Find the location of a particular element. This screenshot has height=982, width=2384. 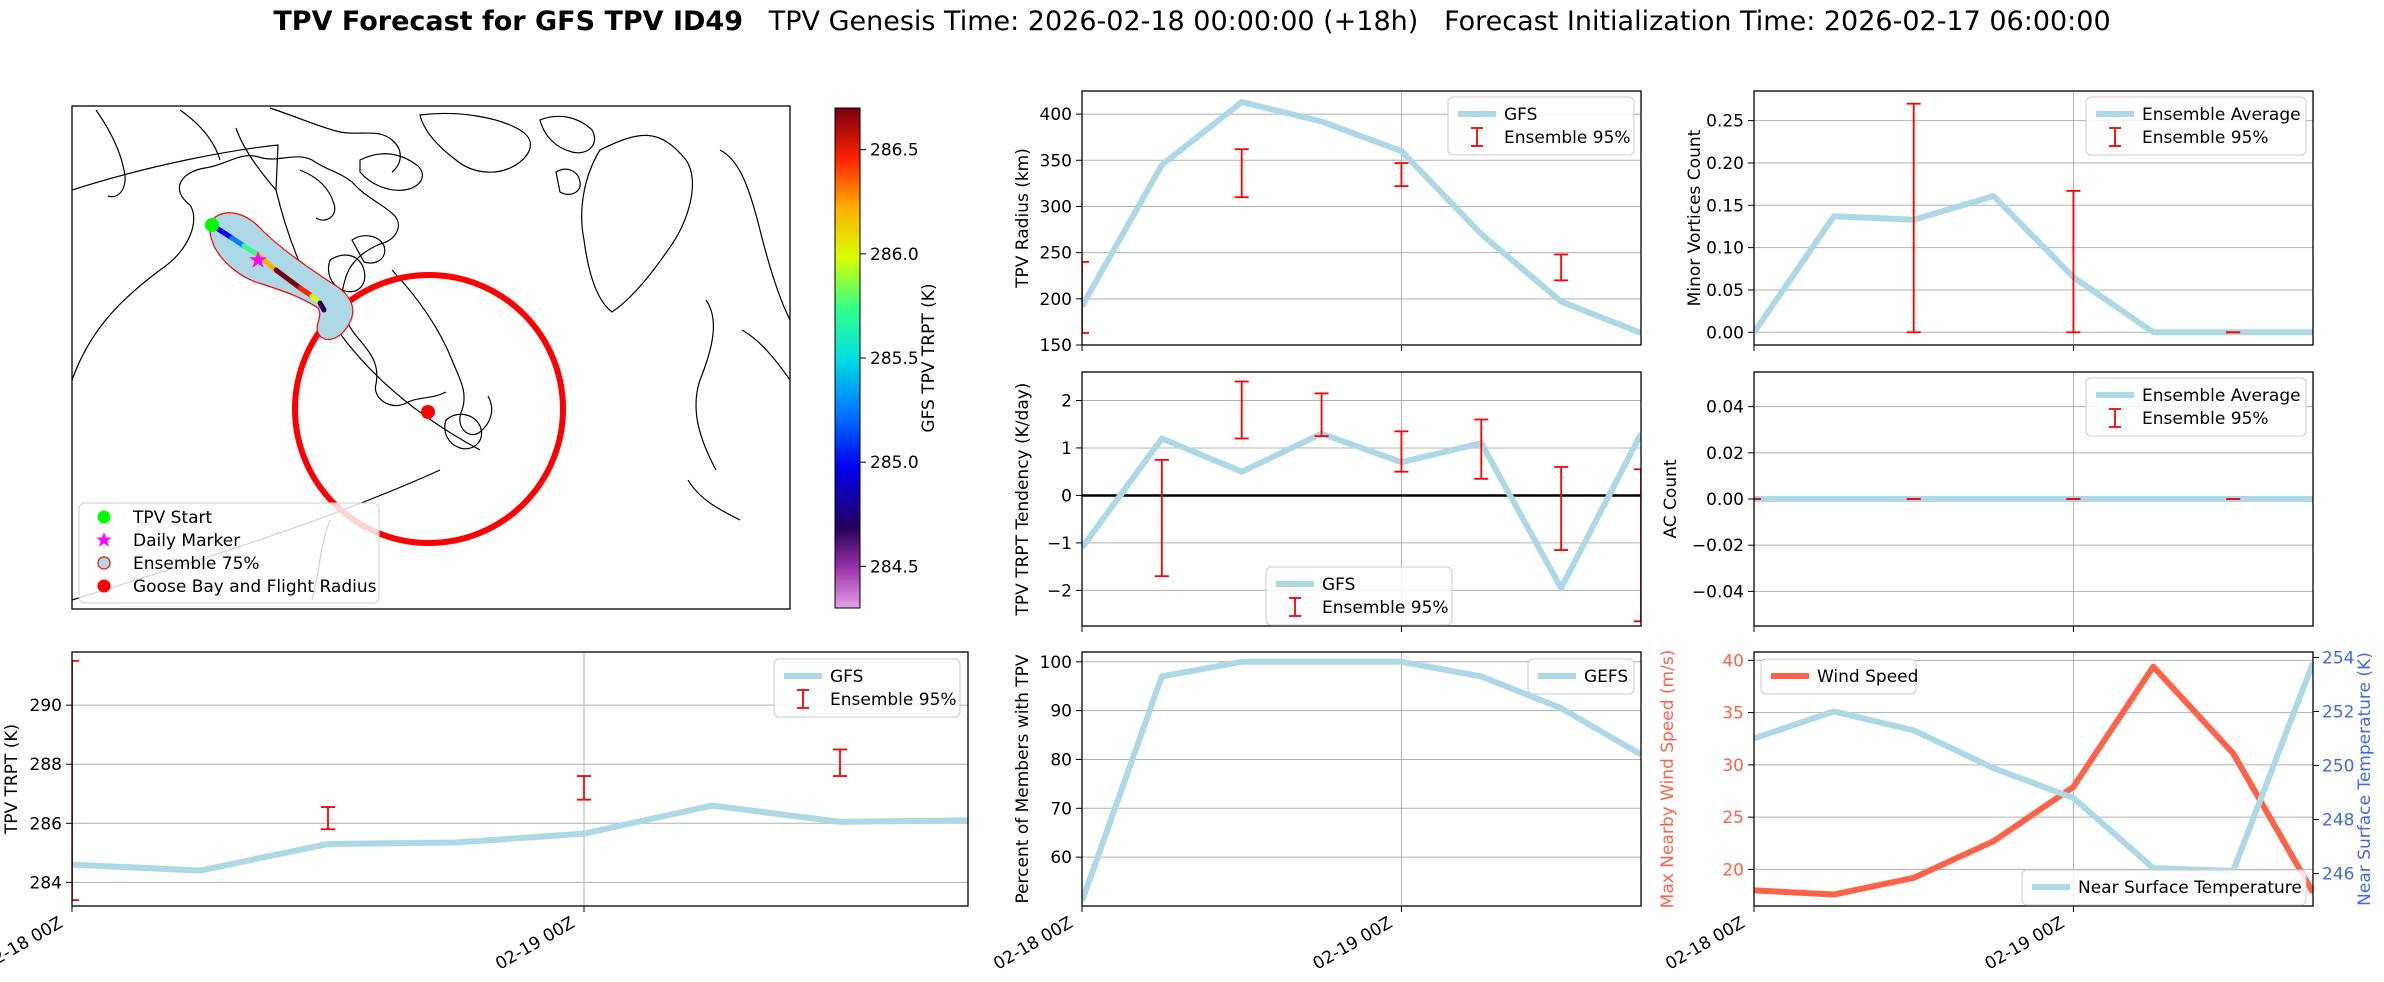

trpt-ytick-label: 284 is located at coordinates (46, 883).